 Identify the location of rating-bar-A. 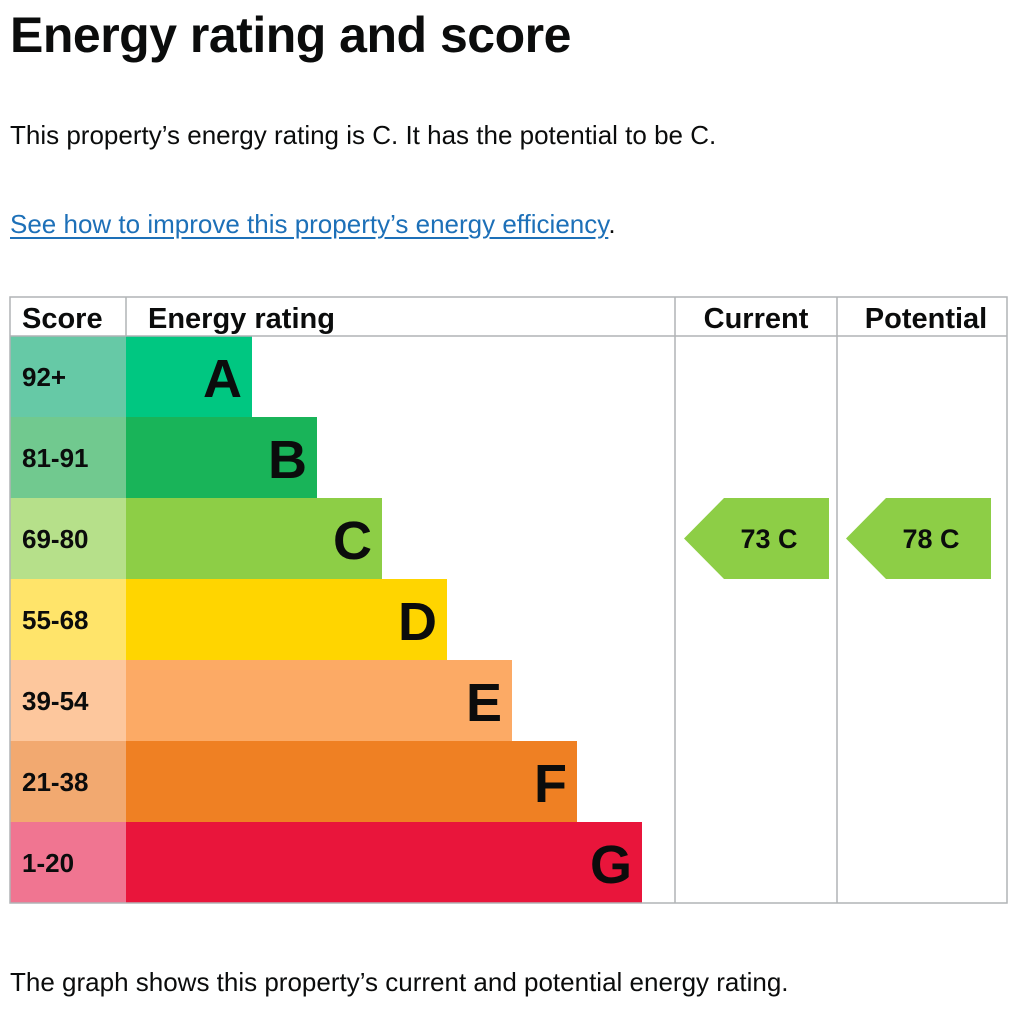
(189, 376).